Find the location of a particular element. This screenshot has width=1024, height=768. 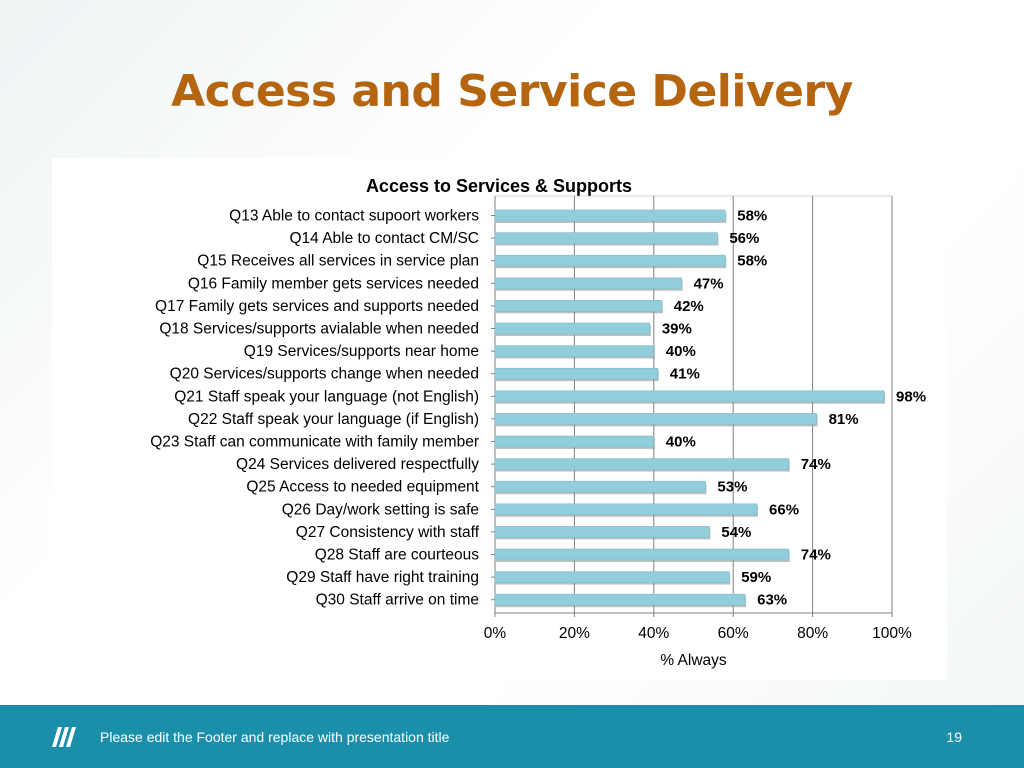

category-label: Q30 Staff arrive on time is located at coordinates (397, 600).